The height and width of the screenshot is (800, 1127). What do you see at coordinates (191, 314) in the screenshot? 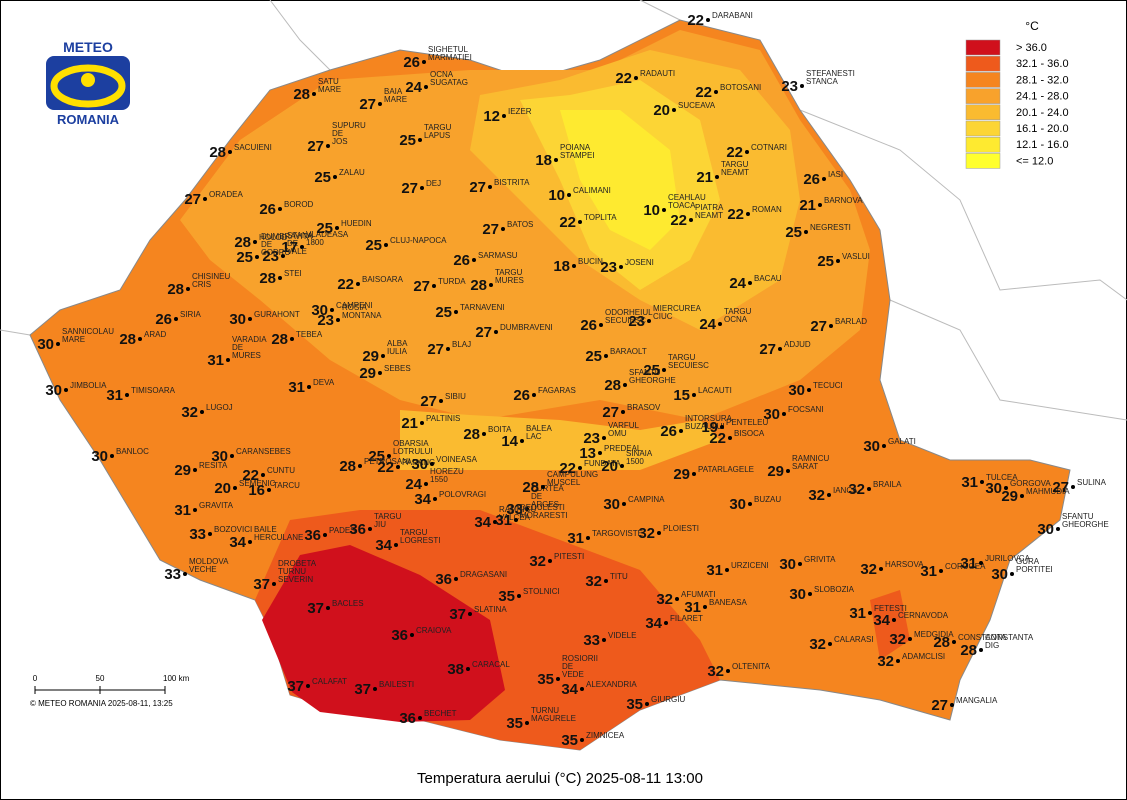
I see `station-name: SIRIA` at bounding box center [191, 314].